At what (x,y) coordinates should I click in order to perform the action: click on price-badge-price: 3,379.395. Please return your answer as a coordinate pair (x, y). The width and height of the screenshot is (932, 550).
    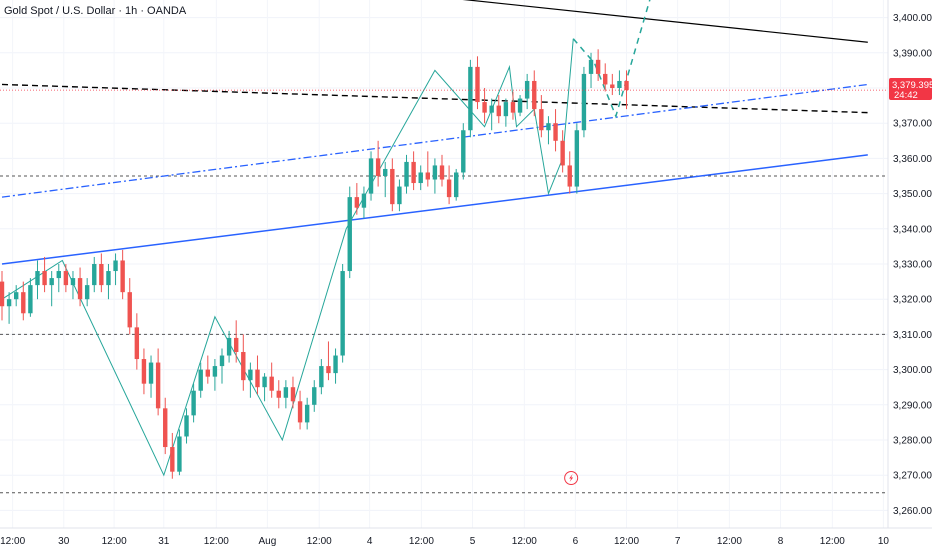
    Looking at the image, I should click on (912, 85).